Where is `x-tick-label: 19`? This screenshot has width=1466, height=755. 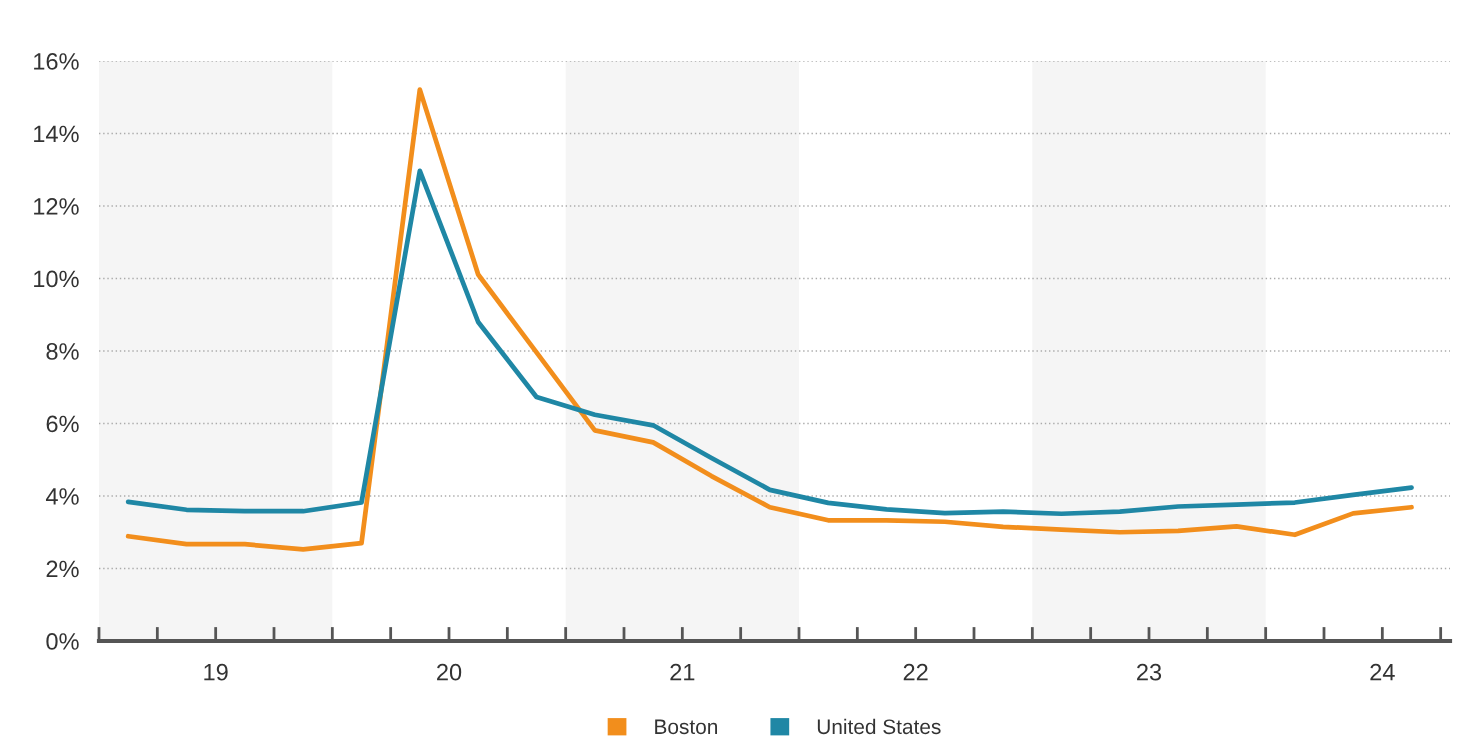
x-tick-label: 19 is located at coordinates (216, 672).